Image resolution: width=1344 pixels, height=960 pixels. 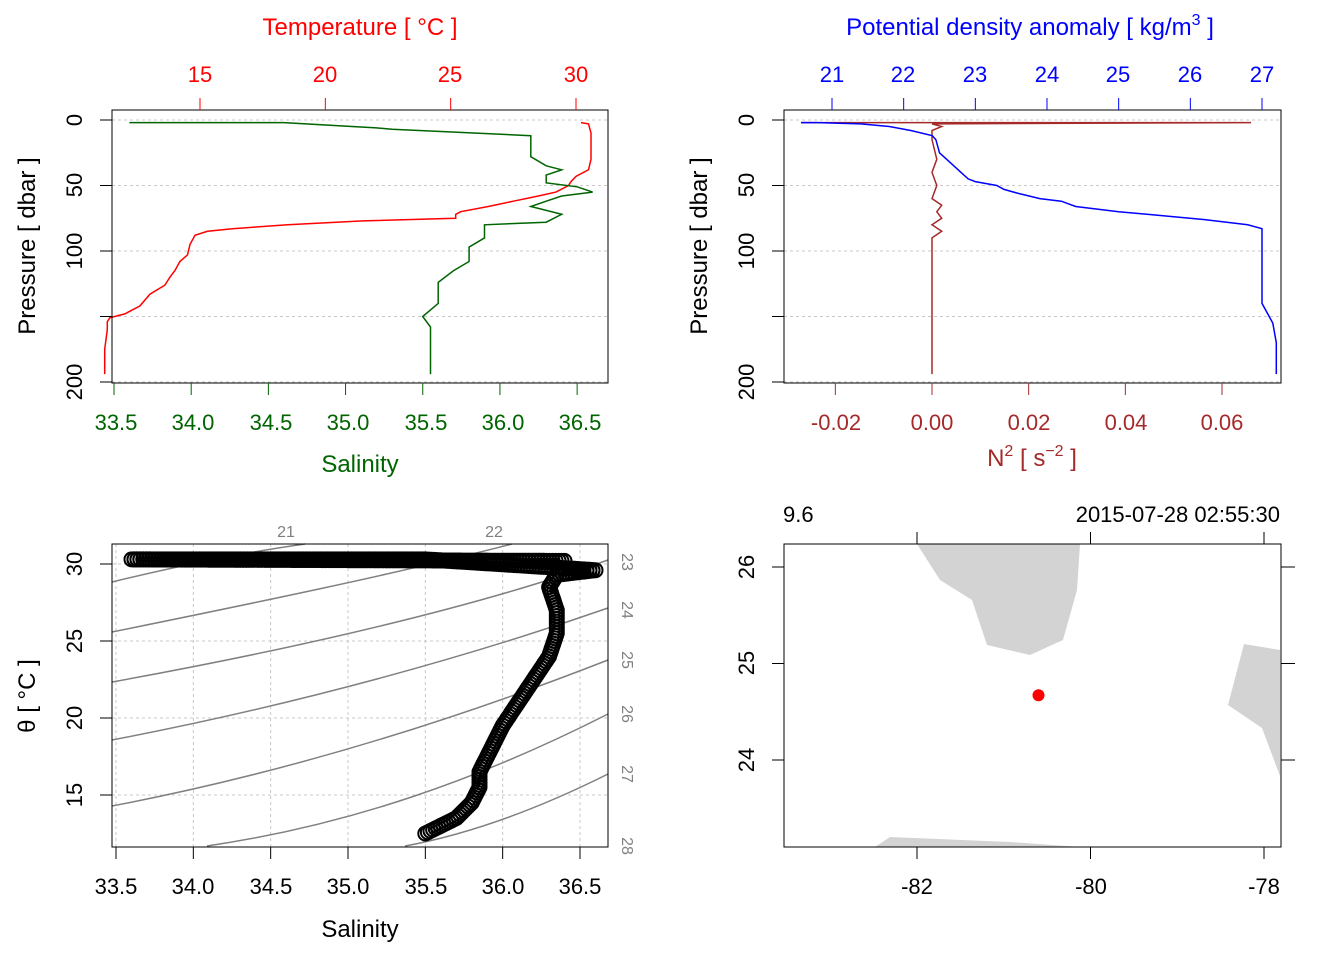 I want to click on p2-top-tick-label: 21, so click(x=832, y=74).